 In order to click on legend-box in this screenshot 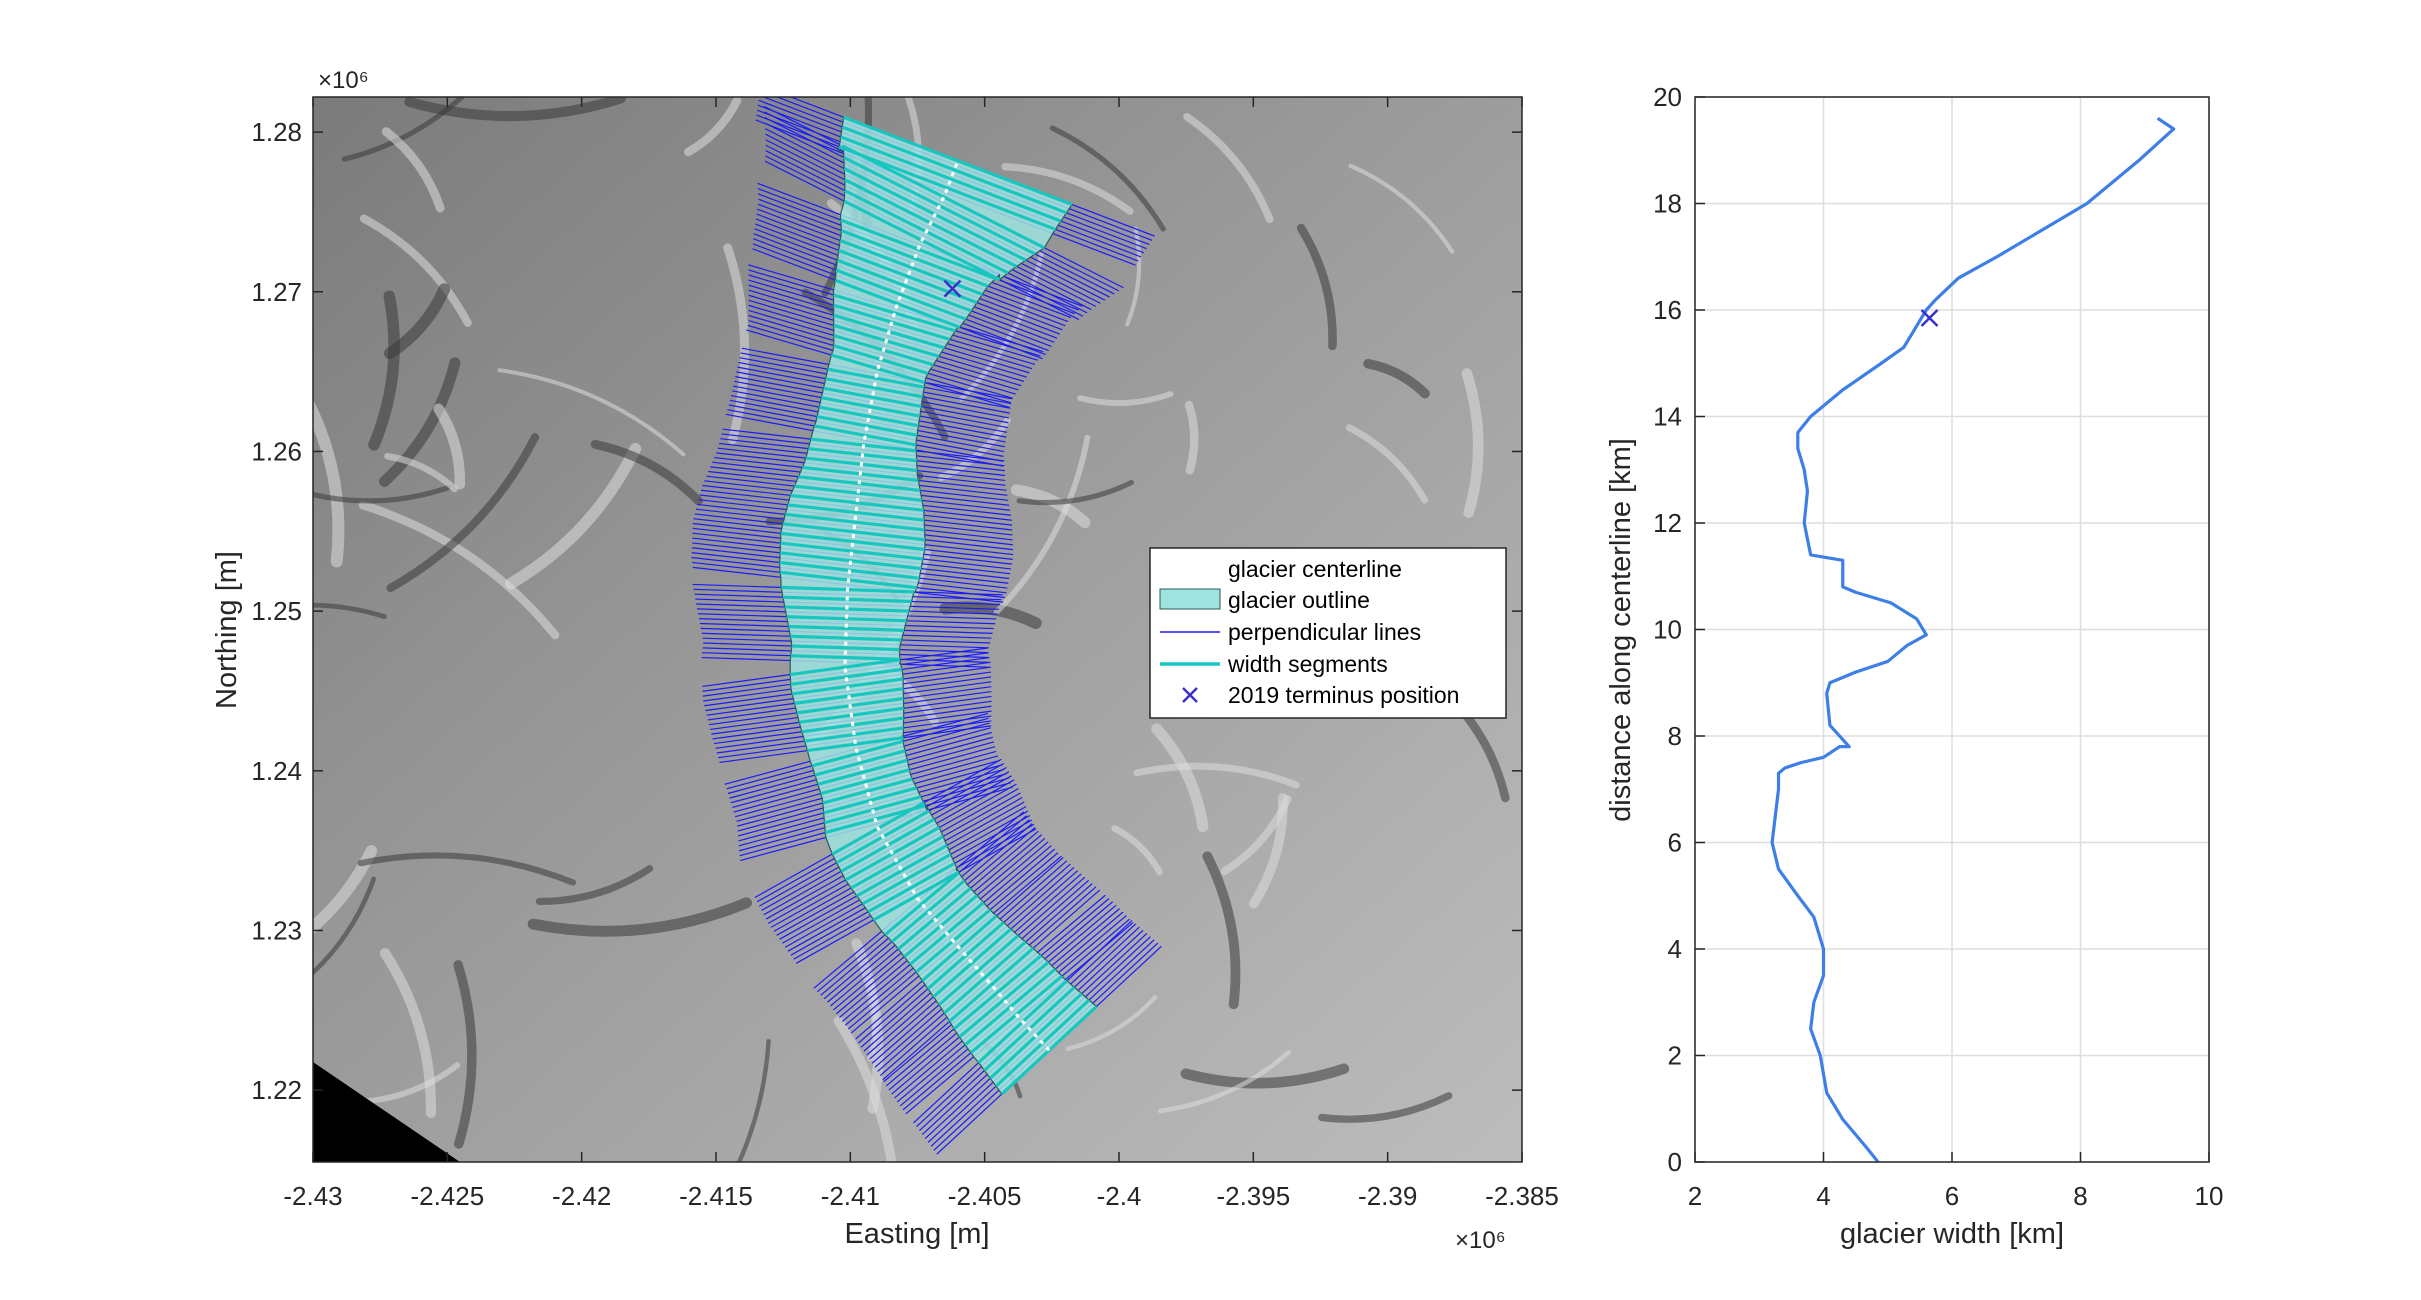, I will do `click(1328, 633)`.